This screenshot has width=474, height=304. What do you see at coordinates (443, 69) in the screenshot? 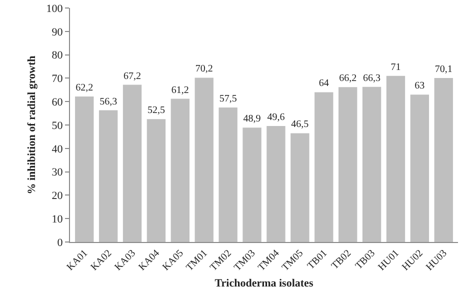
I see `data-label: 70,1` at bounding box center [443, 69].